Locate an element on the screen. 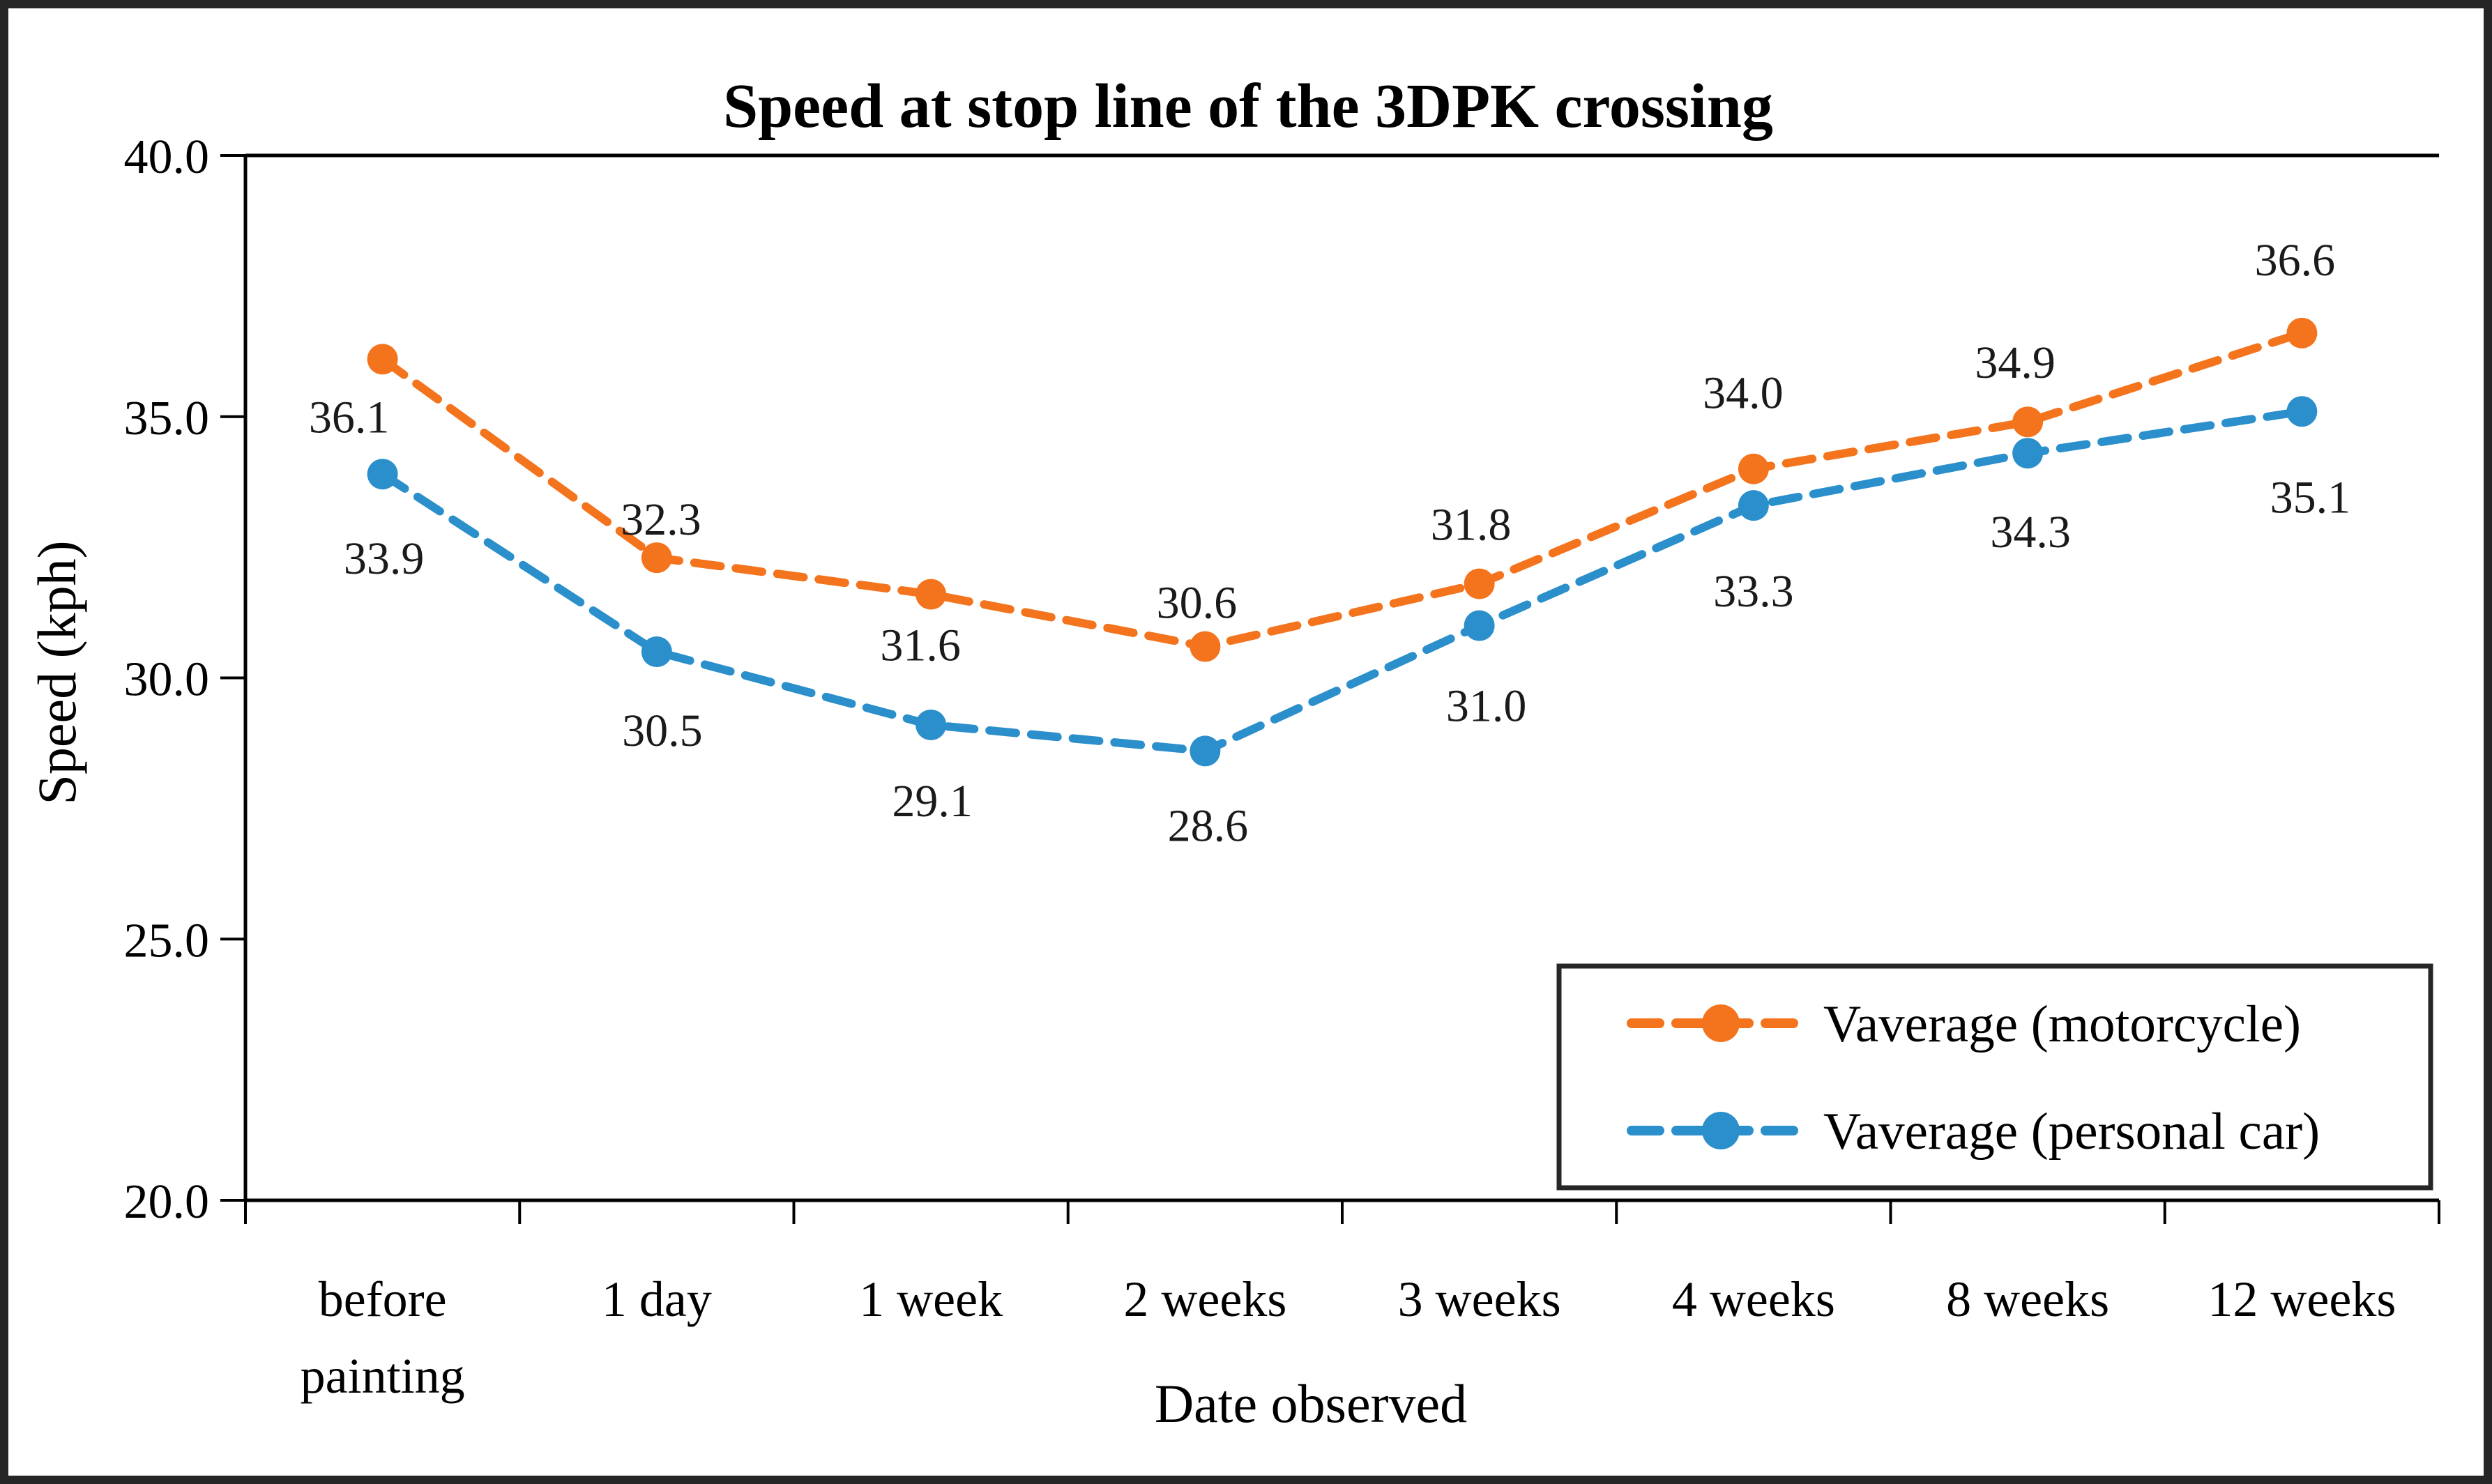  x-category-label: 12 weeks is located at coordinates (2302, 1299).